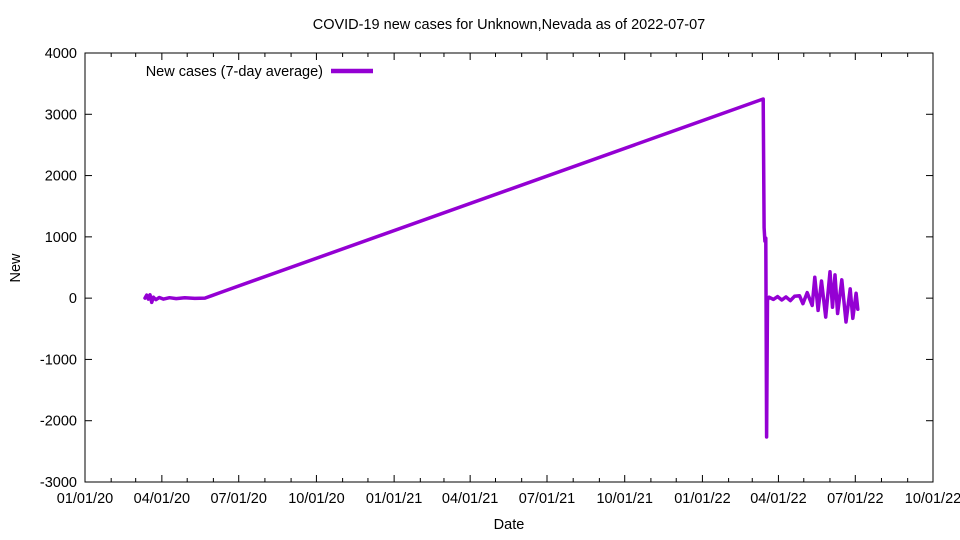  I want to click on x-tick-label: 01/01/21, so click(394, 499).